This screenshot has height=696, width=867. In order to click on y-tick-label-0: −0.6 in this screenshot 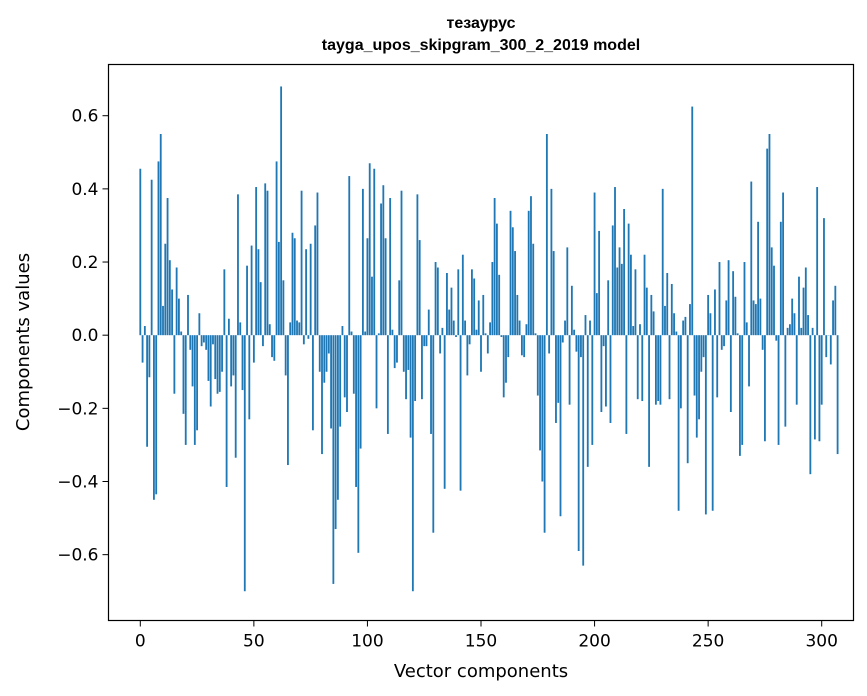, I will do `click(77, 556)`.